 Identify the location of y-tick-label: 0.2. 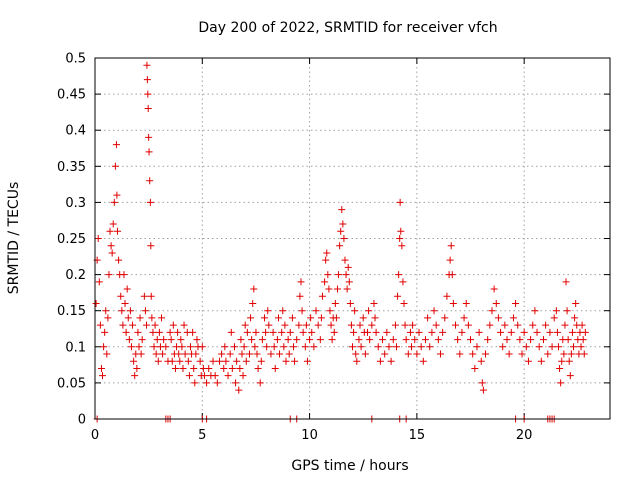
(75, 275).